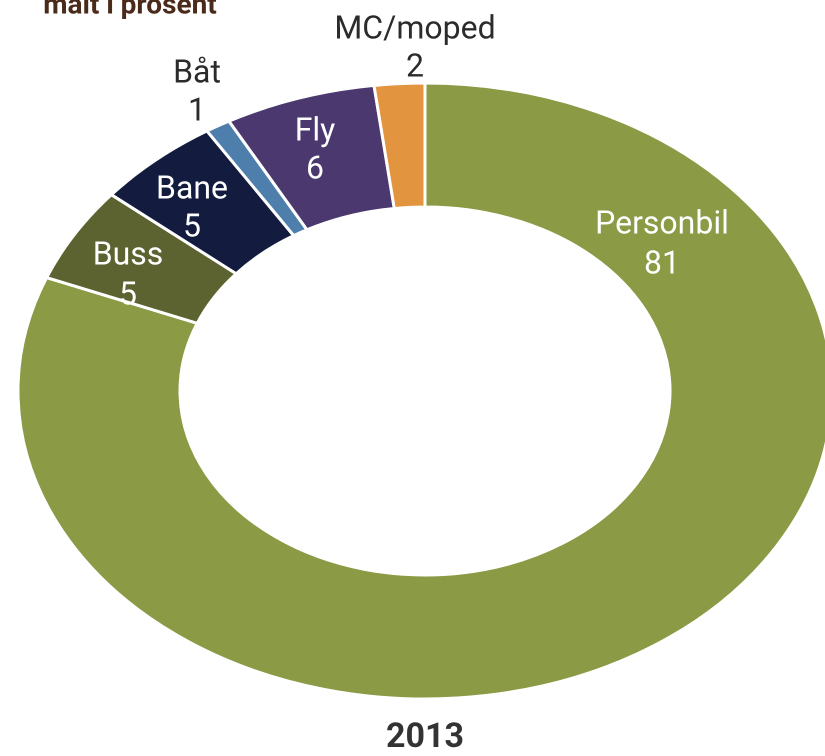 The height and width of the screenshot is (756, 825). I want to click on slice-label: Fly, so click(315, 129).